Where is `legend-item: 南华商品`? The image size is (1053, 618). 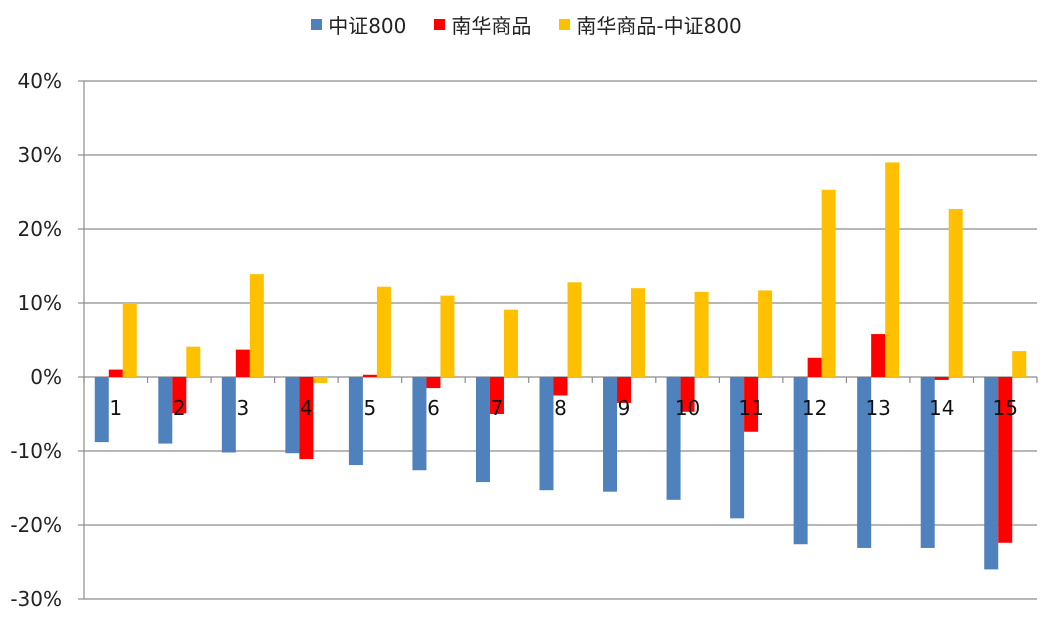
legend-item: 南华商品 is located at coordinates (482, 24).